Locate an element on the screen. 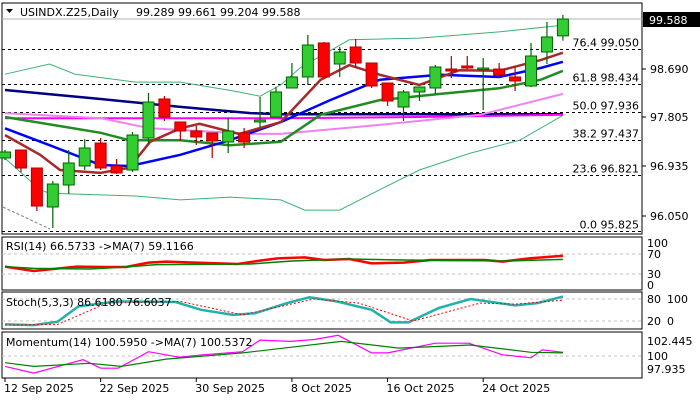 This screenshot has width=700, height=400. date-tick-label: 22 Sep 2025 is located at coordinates (135, 388).